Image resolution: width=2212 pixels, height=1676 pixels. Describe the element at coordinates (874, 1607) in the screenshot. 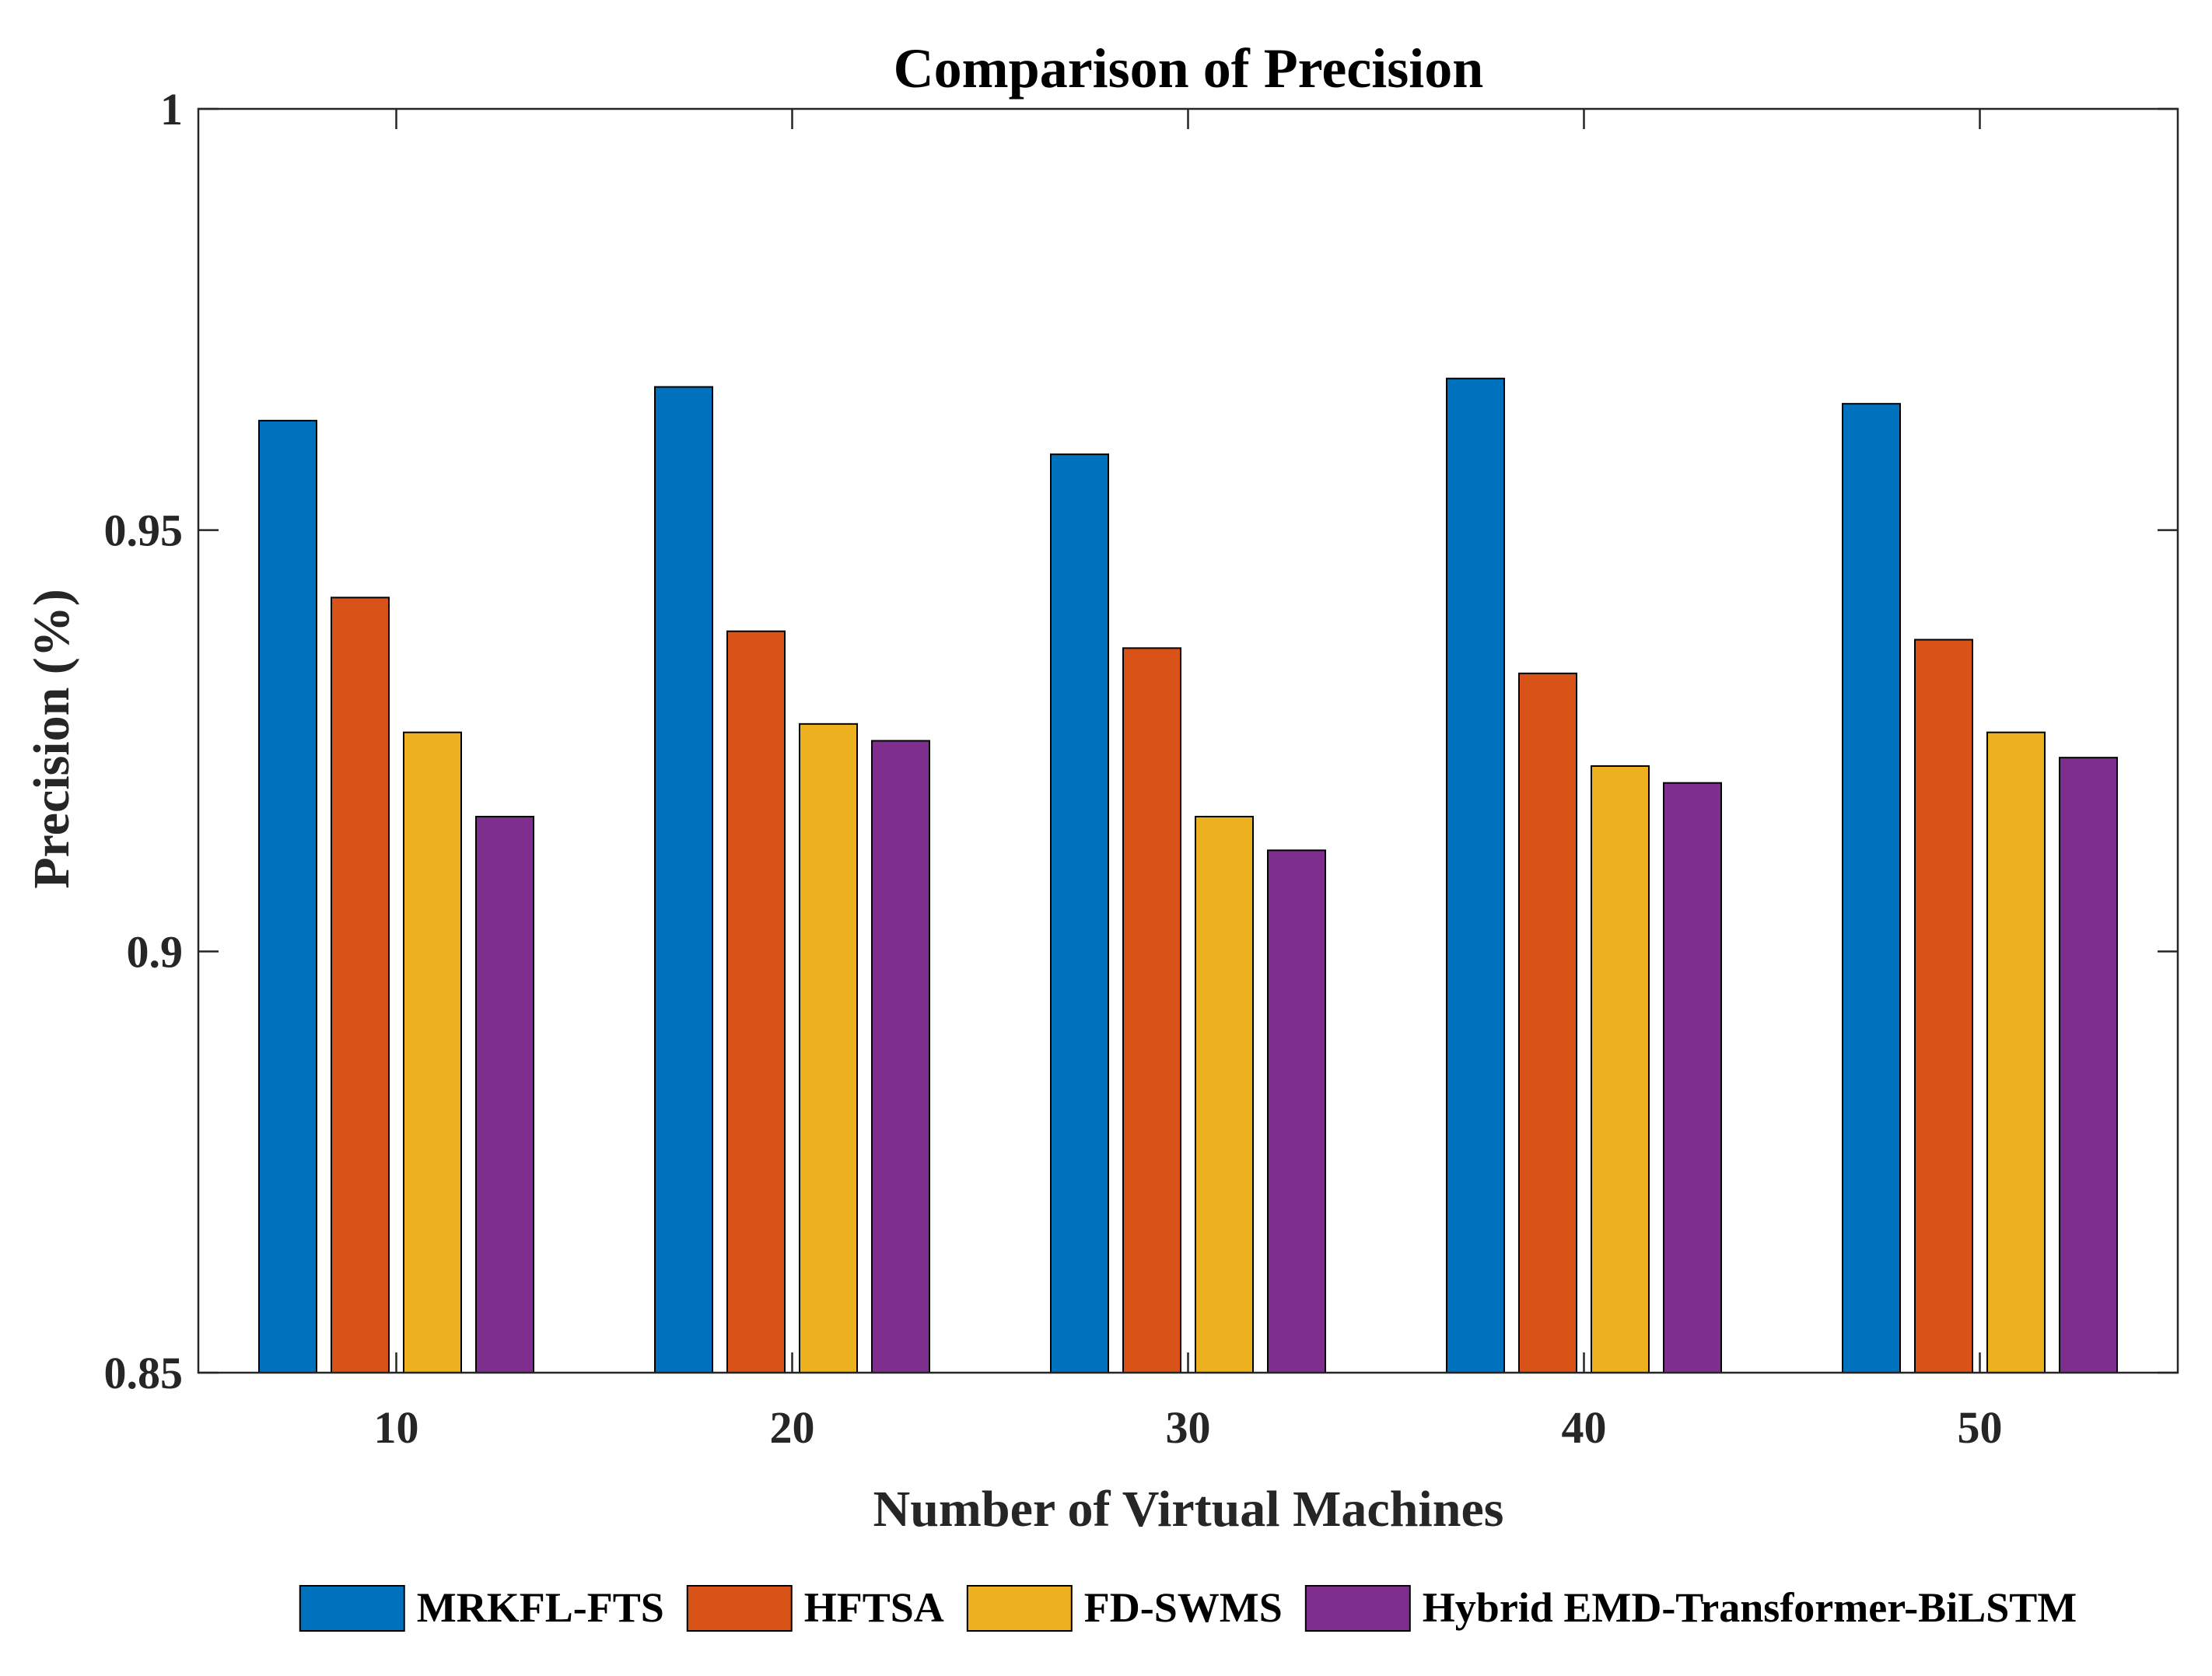

I see `legend-label-hftsa: HFTSA` at that location.